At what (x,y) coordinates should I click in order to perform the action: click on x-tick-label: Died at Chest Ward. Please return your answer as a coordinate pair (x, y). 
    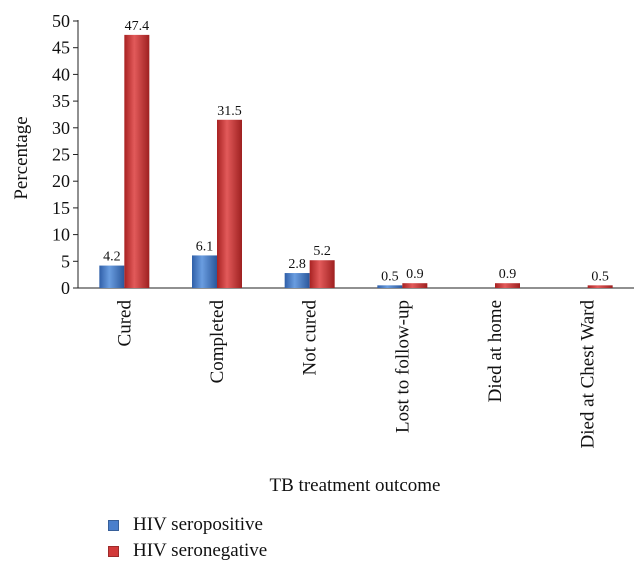
    Looking at the image, I should click on (588, 374).